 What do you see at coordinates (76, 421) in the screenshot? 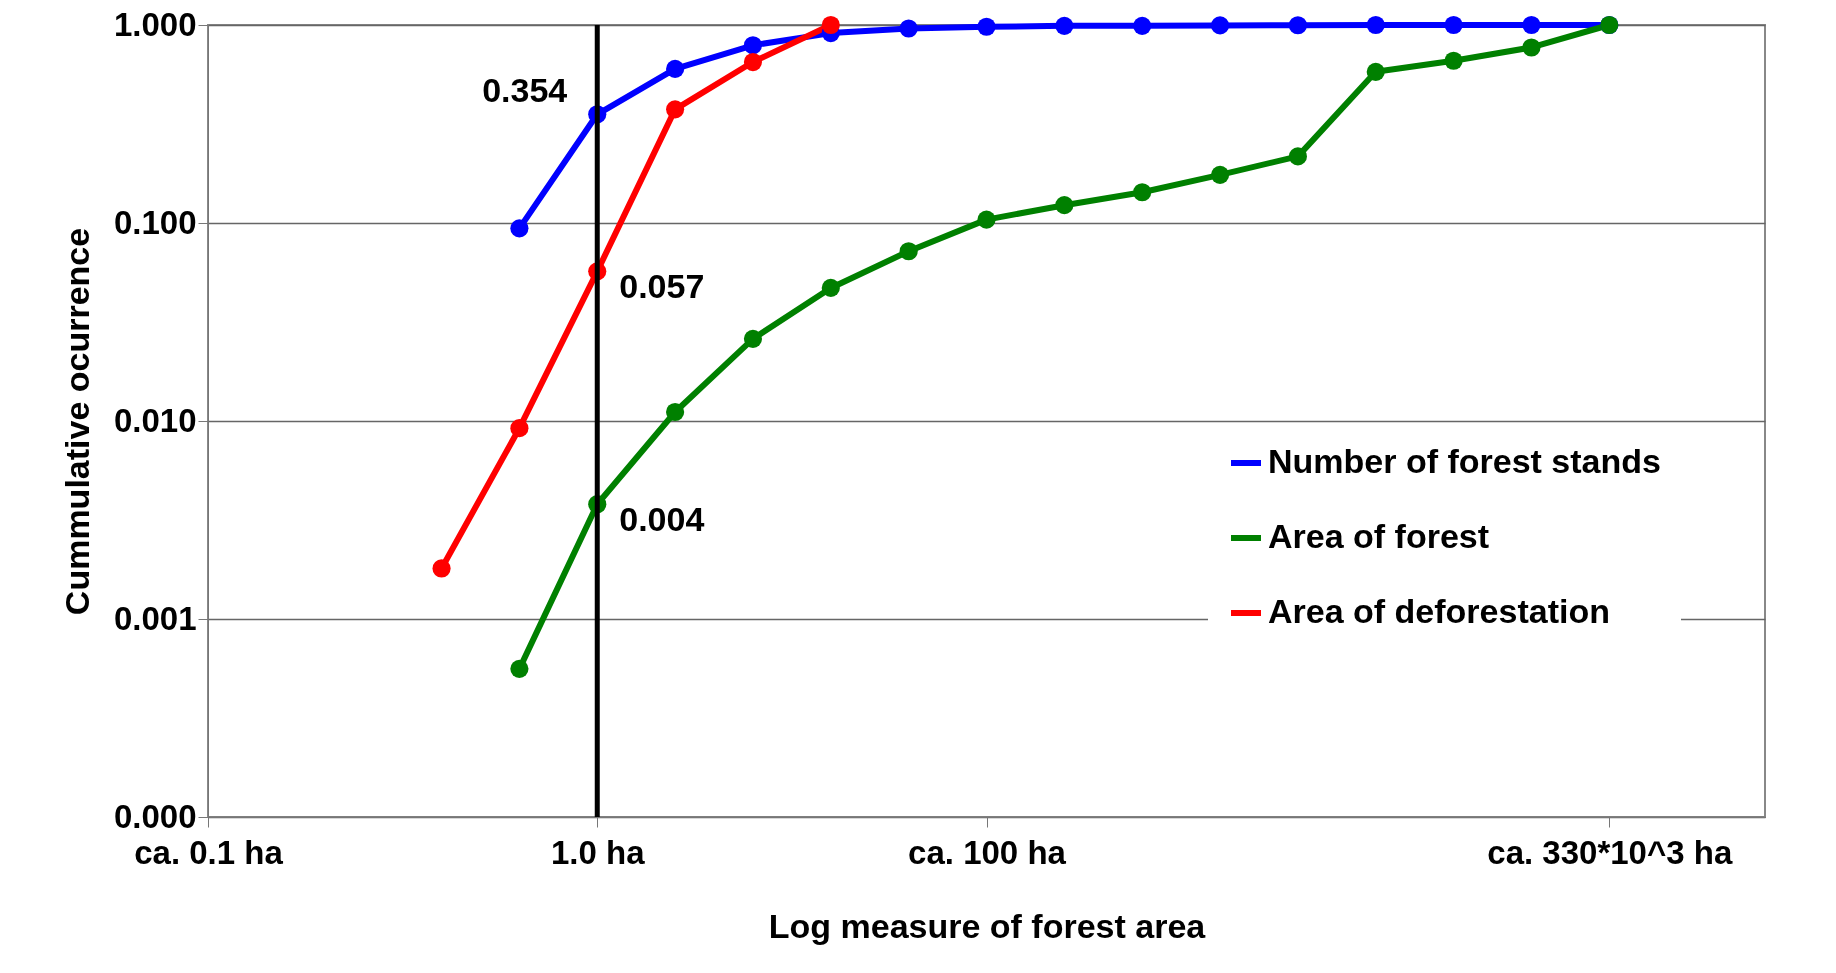
I see `y-axis-title: Cummulative ocurrence` at bounding box center [76, 421].